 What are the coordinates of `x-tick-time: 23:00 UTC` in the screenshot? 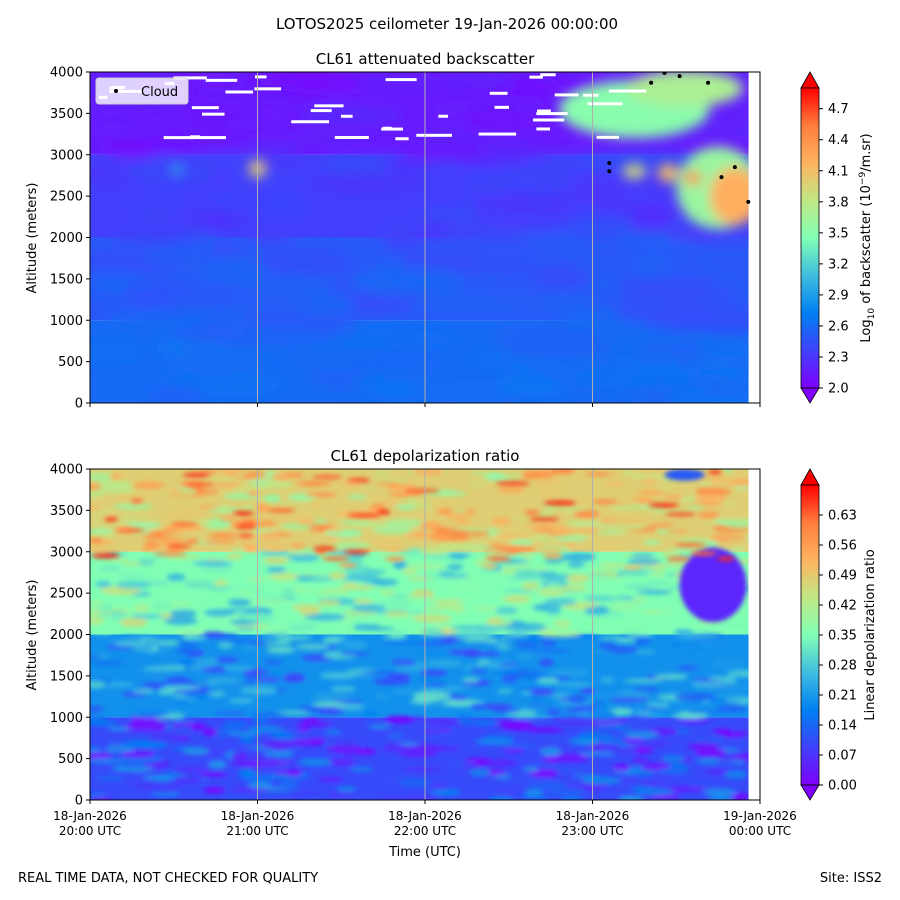 It's located at (592, 831).